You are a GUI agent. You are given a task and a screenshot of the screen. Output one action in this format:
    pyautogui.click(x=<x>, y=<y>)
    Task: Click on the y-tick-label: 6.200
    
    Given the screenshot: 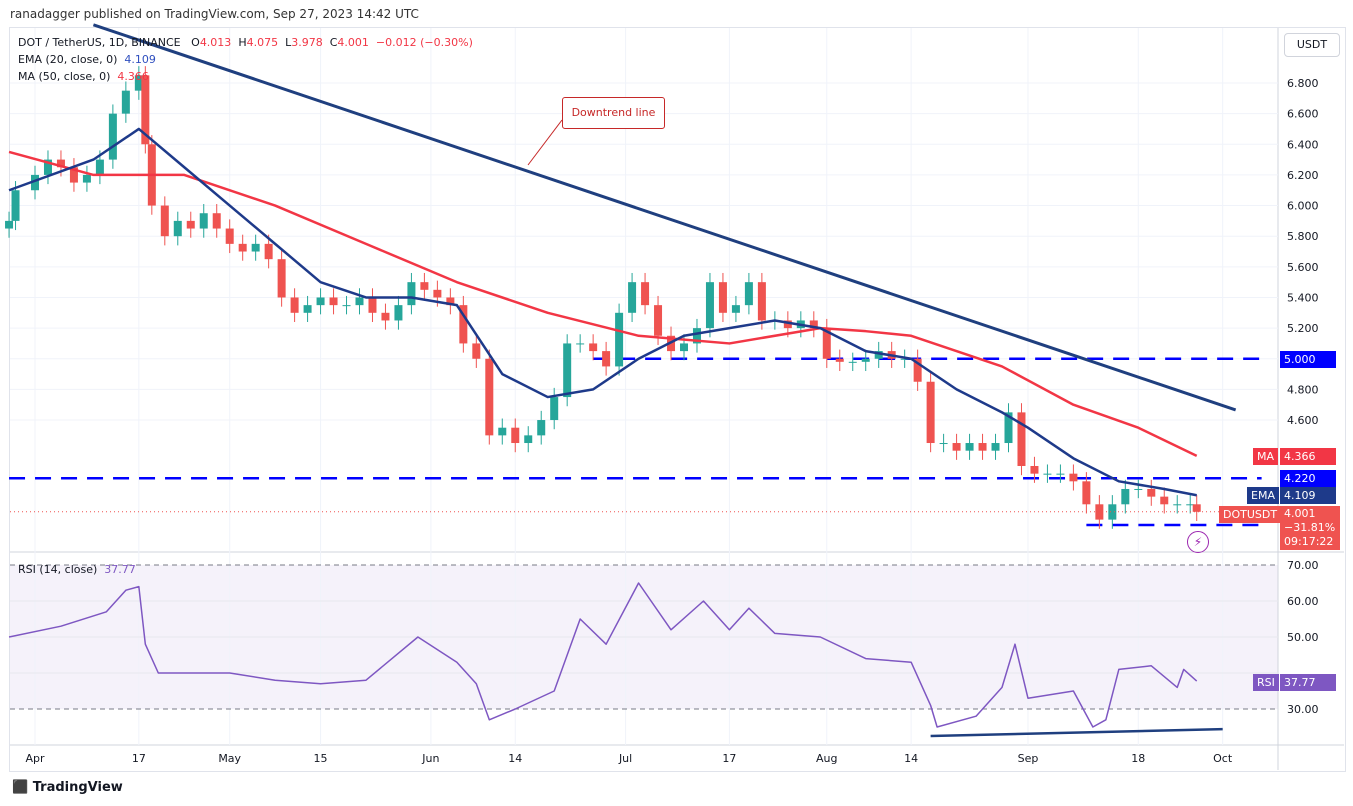 What is the action you would take?
    pyautogui.click(x=1303, y=175)
    